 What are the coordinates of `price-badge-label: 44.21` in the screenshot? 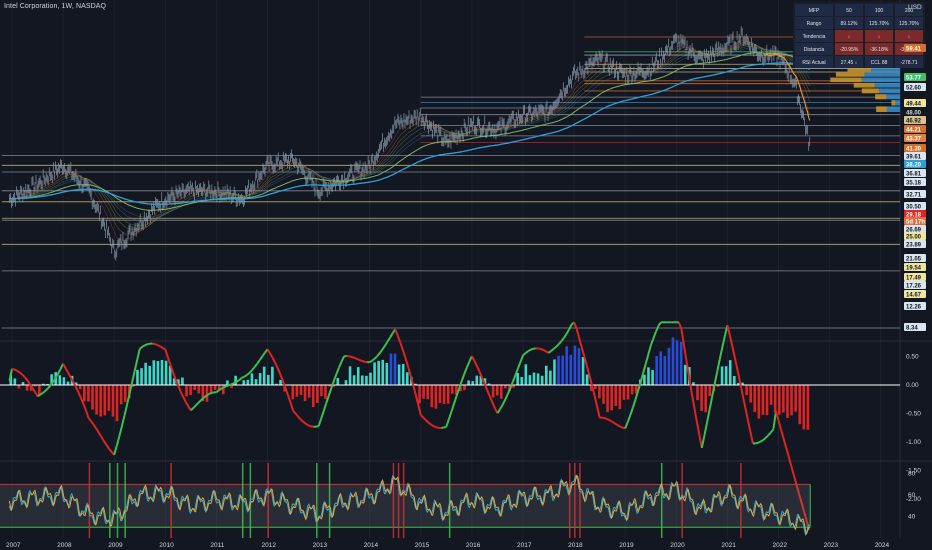 It's located at (914, 131).